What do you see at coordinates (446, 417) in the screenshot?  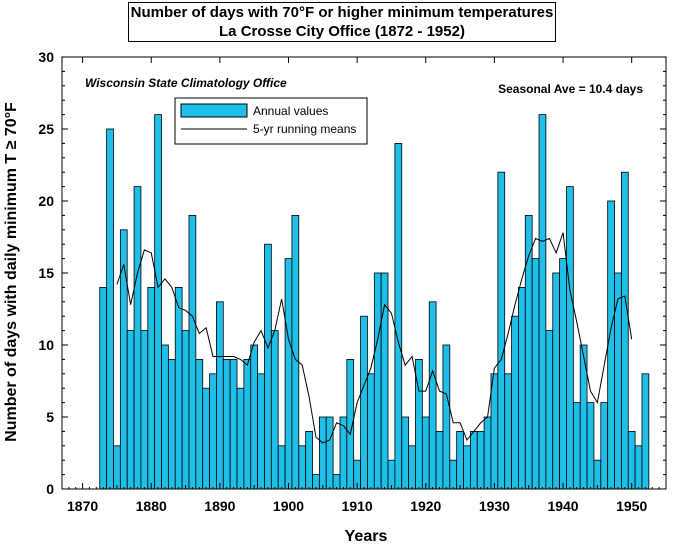 I see `bar-1923` at bounding box center [446, 417].